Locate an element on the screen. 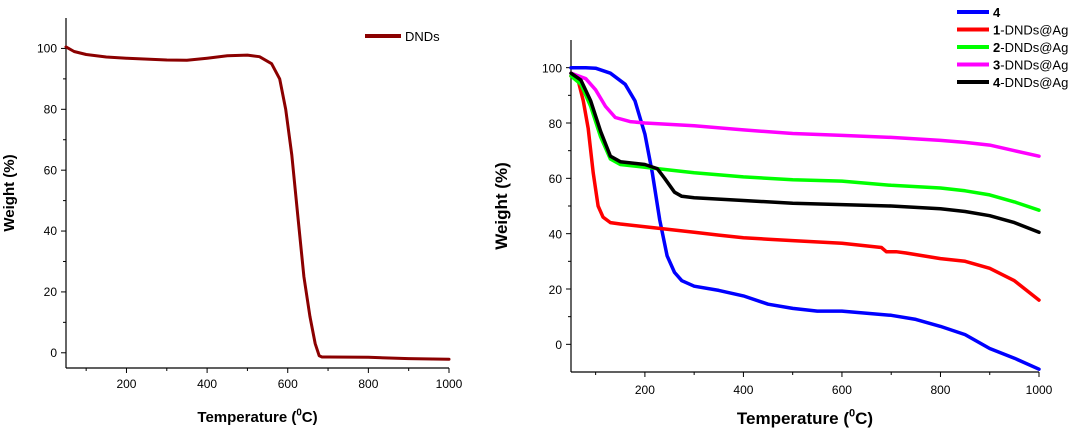  legend-label: 4 is located at coordinates (997, 12).